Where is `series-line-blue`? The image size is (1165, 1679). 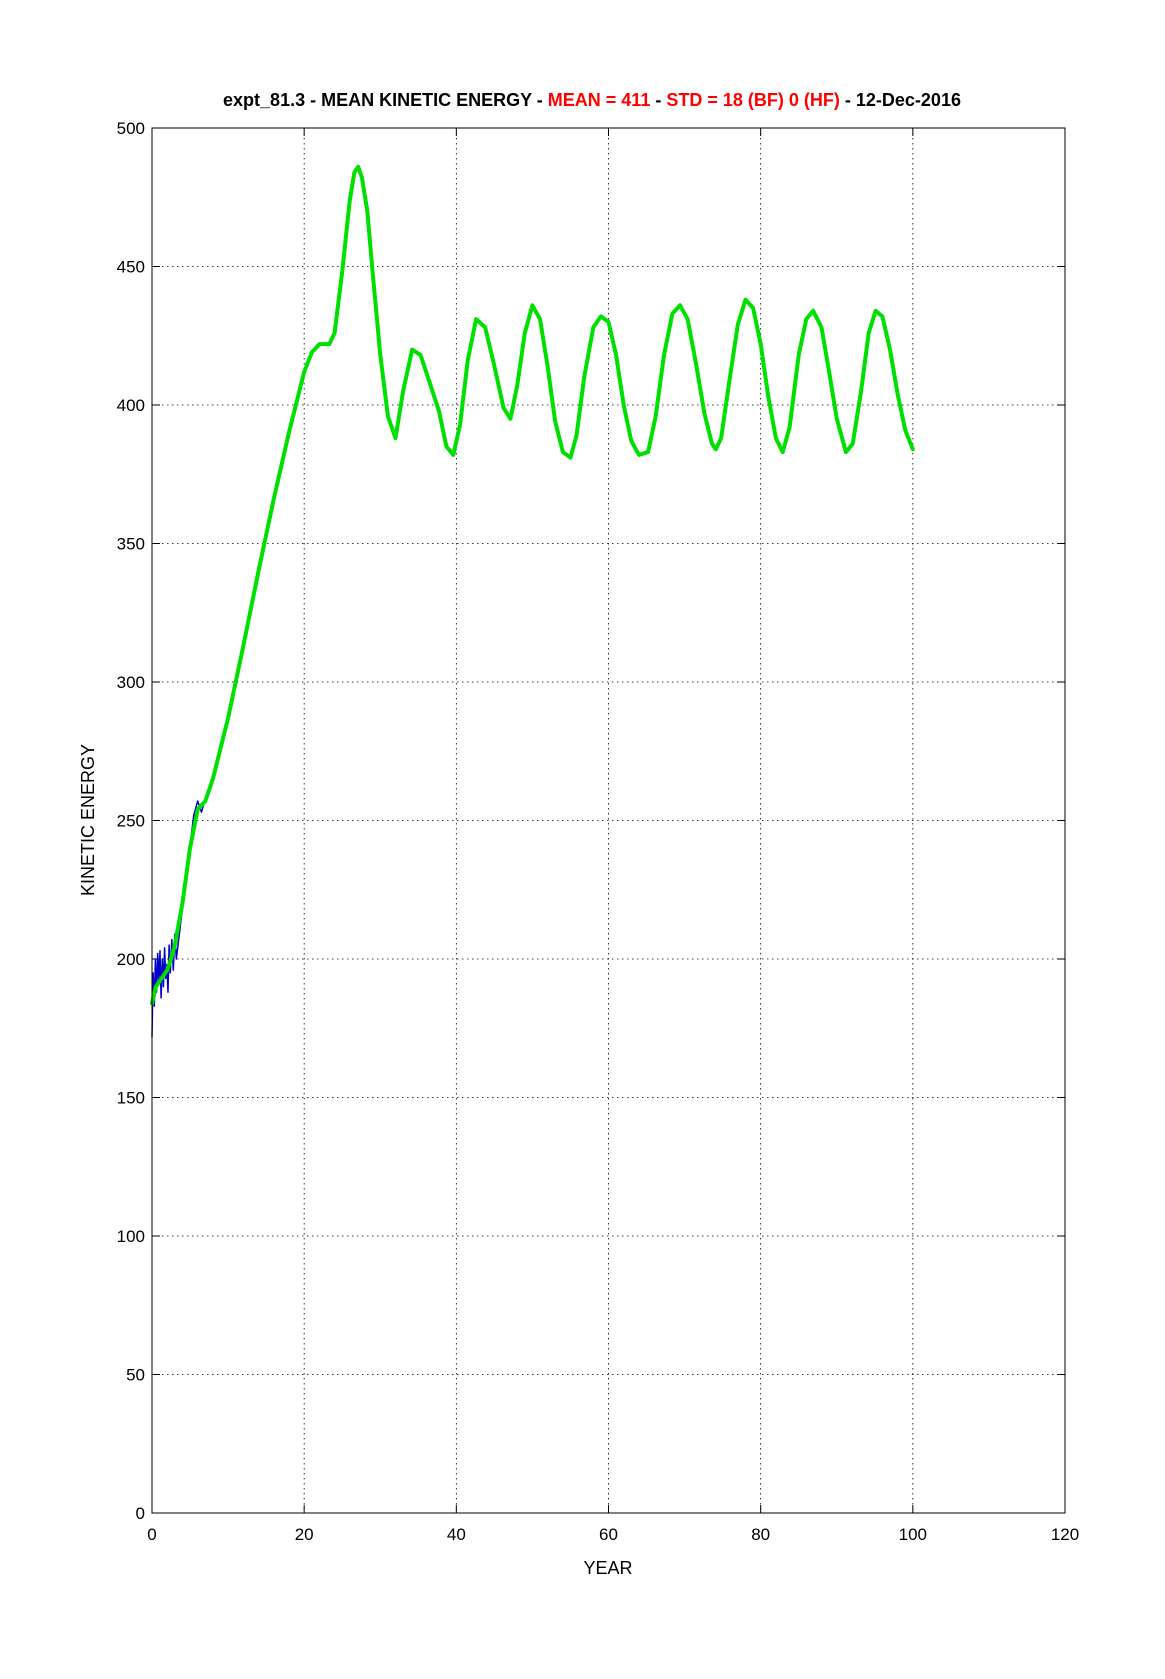
series-line-blue is located at coordinates (179, 917).